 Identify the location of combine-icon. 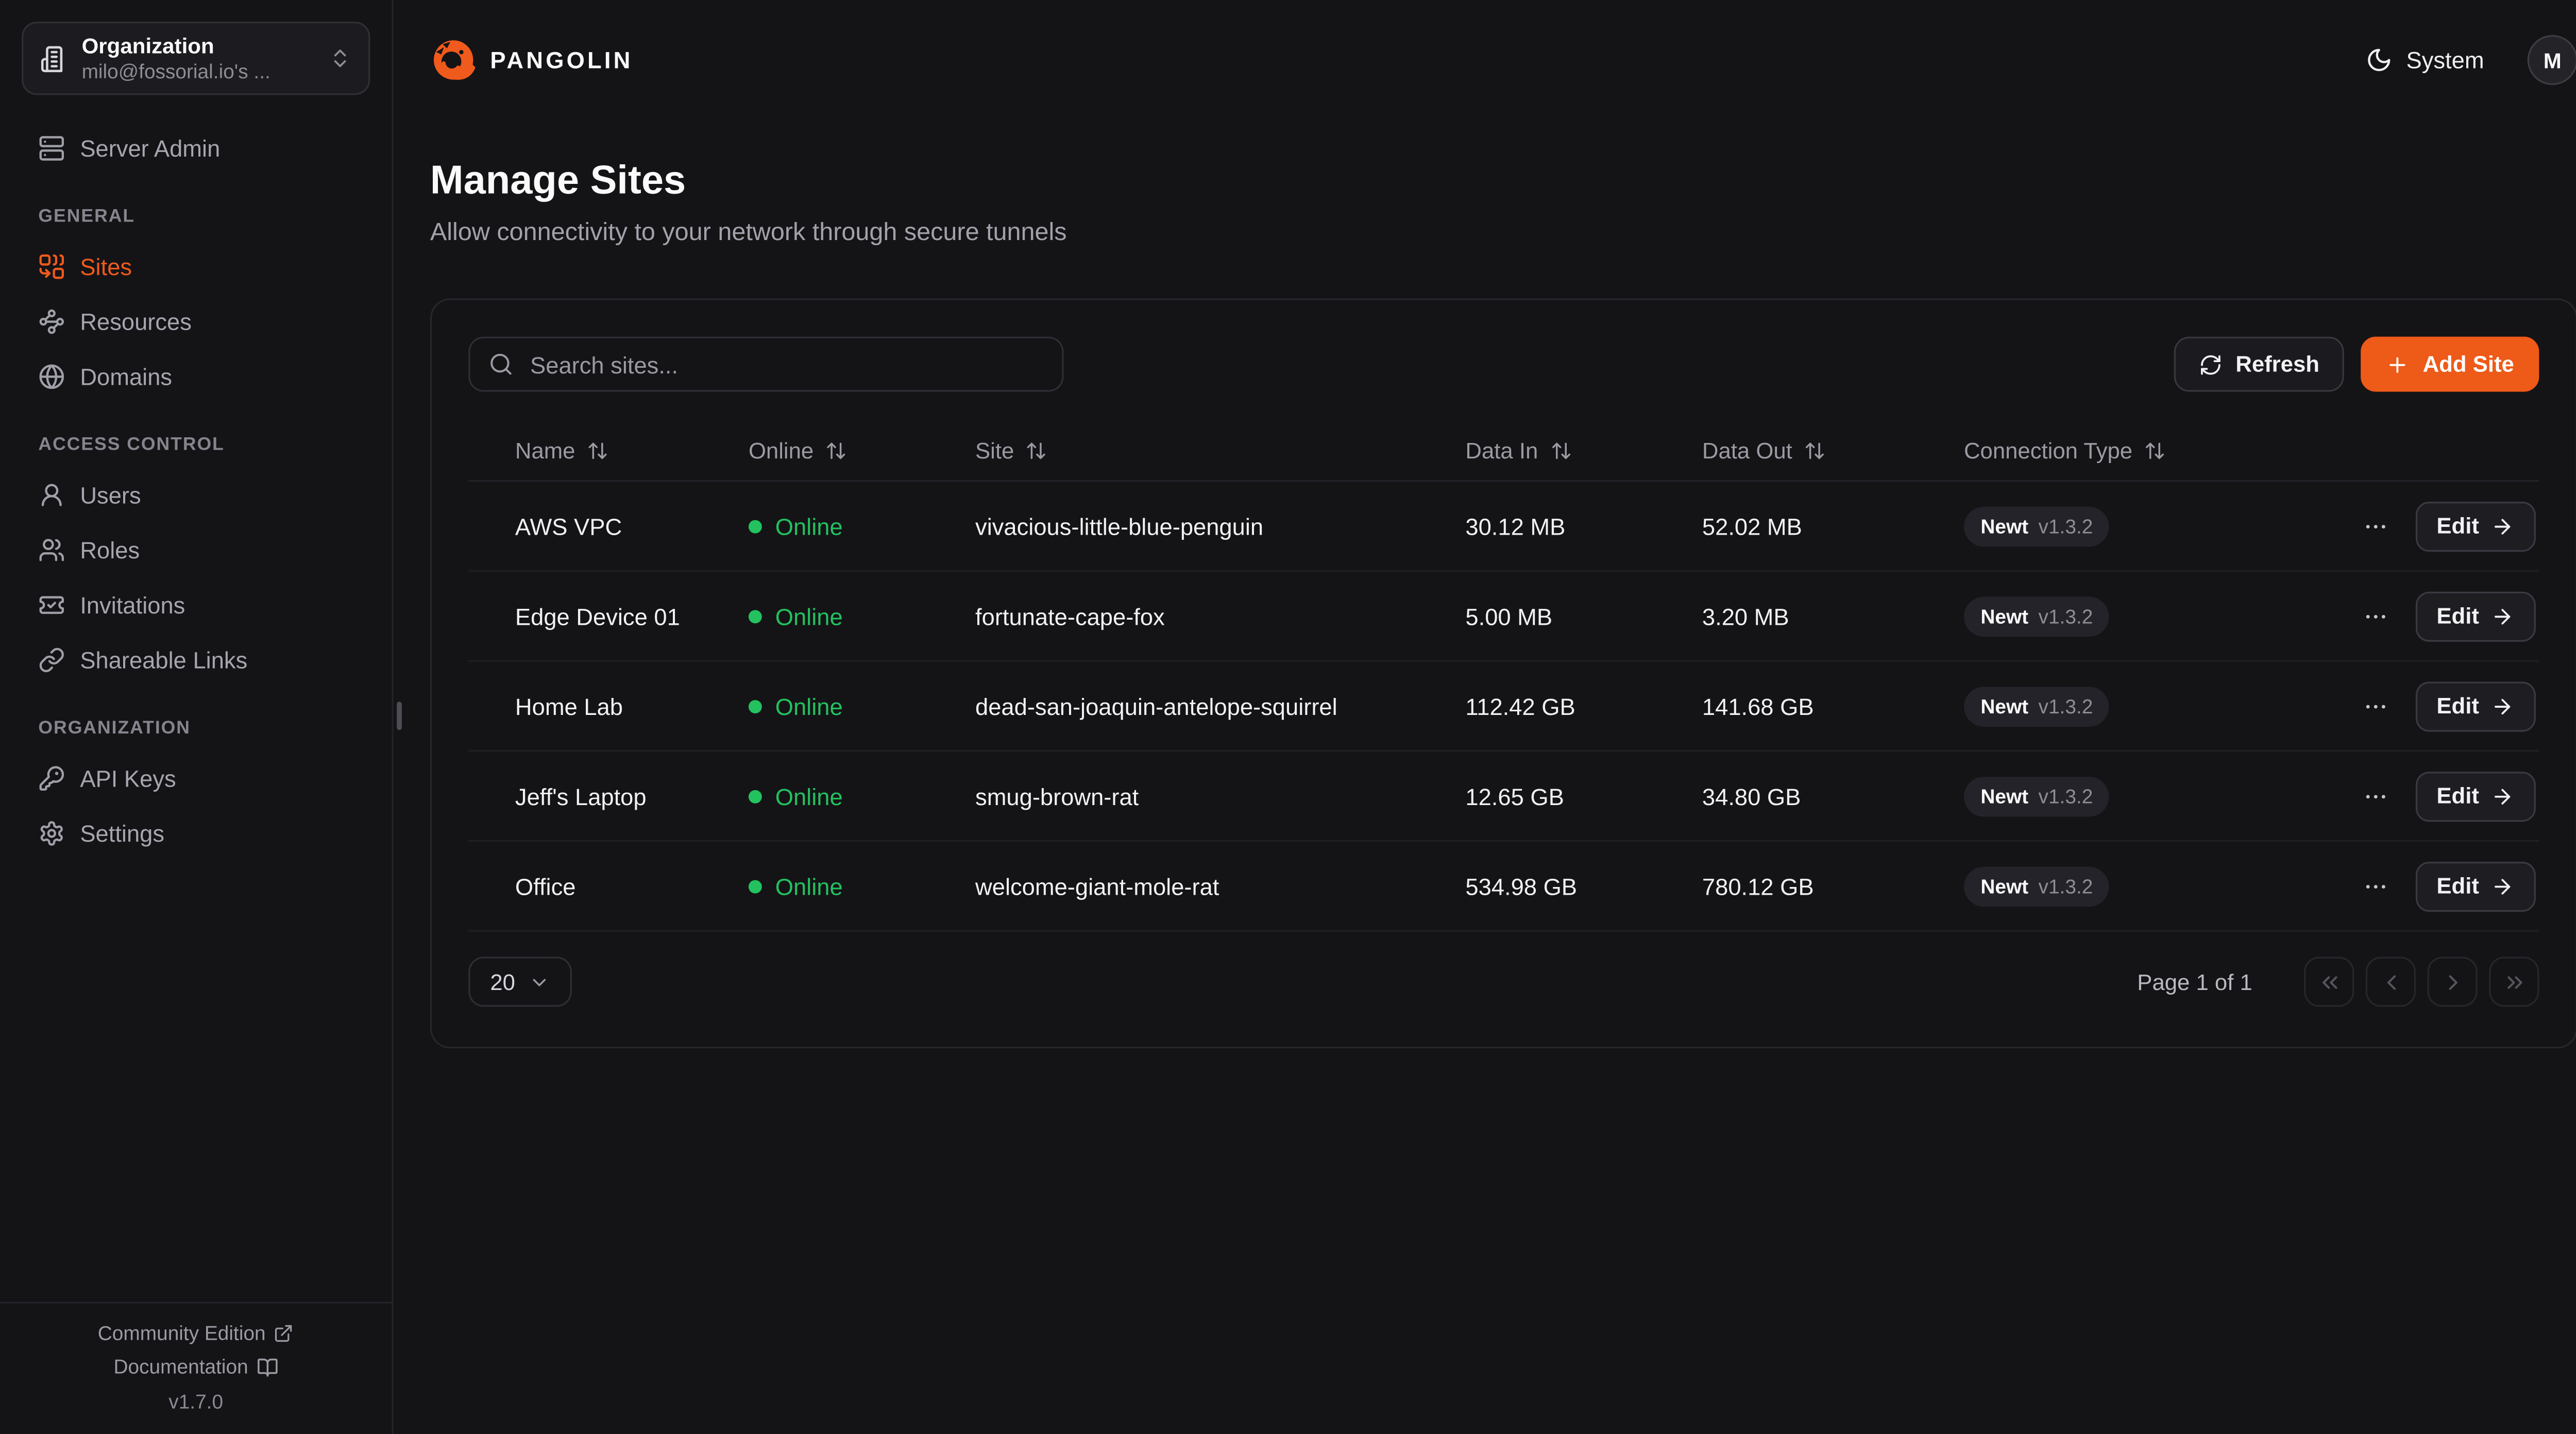
(51, 266).